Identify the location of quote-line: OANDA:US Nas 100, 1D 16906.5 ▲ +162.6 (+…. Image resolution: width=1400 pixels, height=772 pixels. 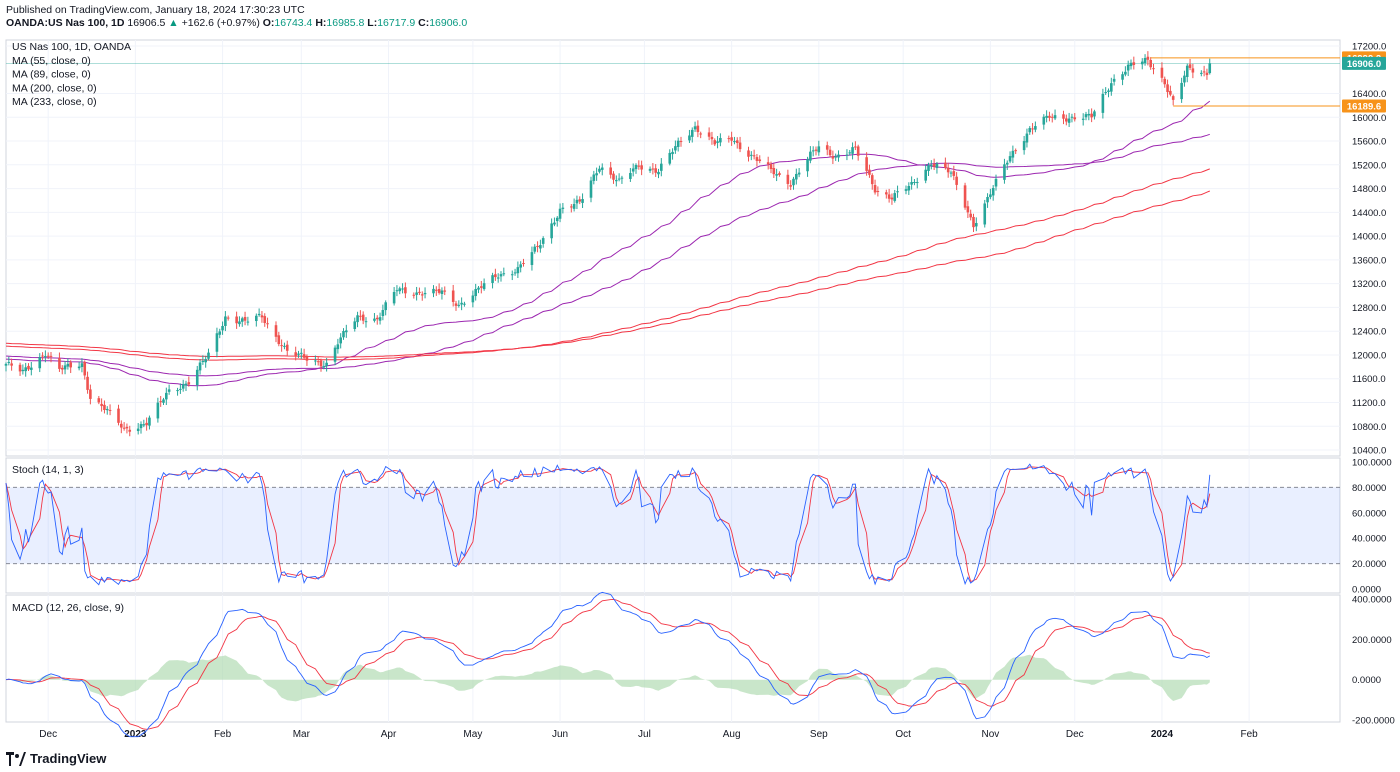
(236, 23).